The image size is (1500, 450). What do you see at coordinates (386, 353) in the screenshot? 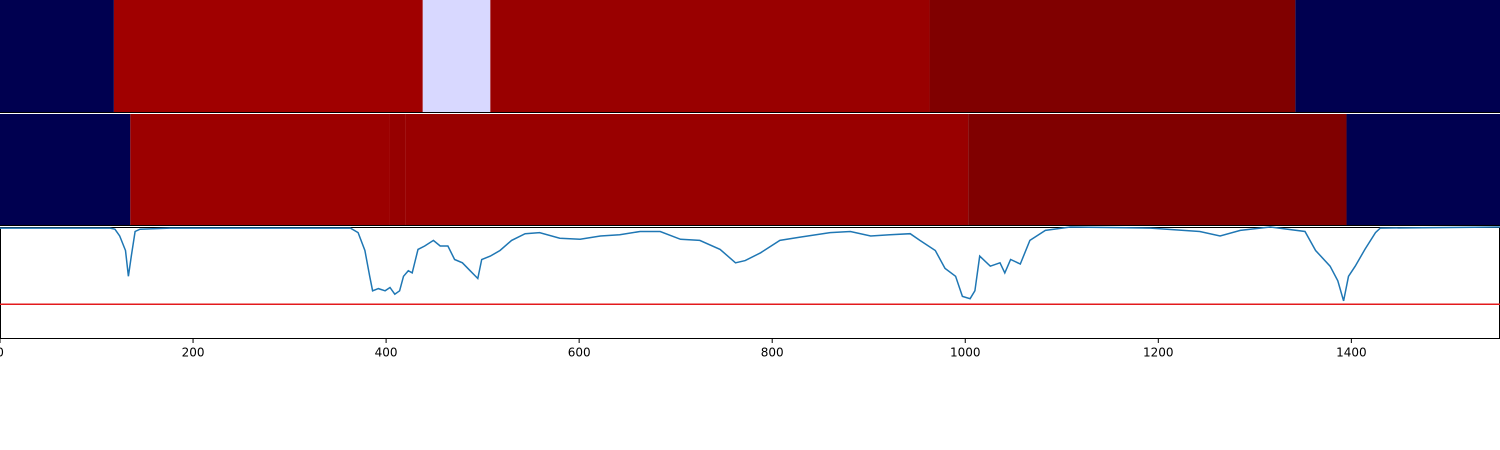
I see `x-tick-label: 400` at bounding box center [386, 353].